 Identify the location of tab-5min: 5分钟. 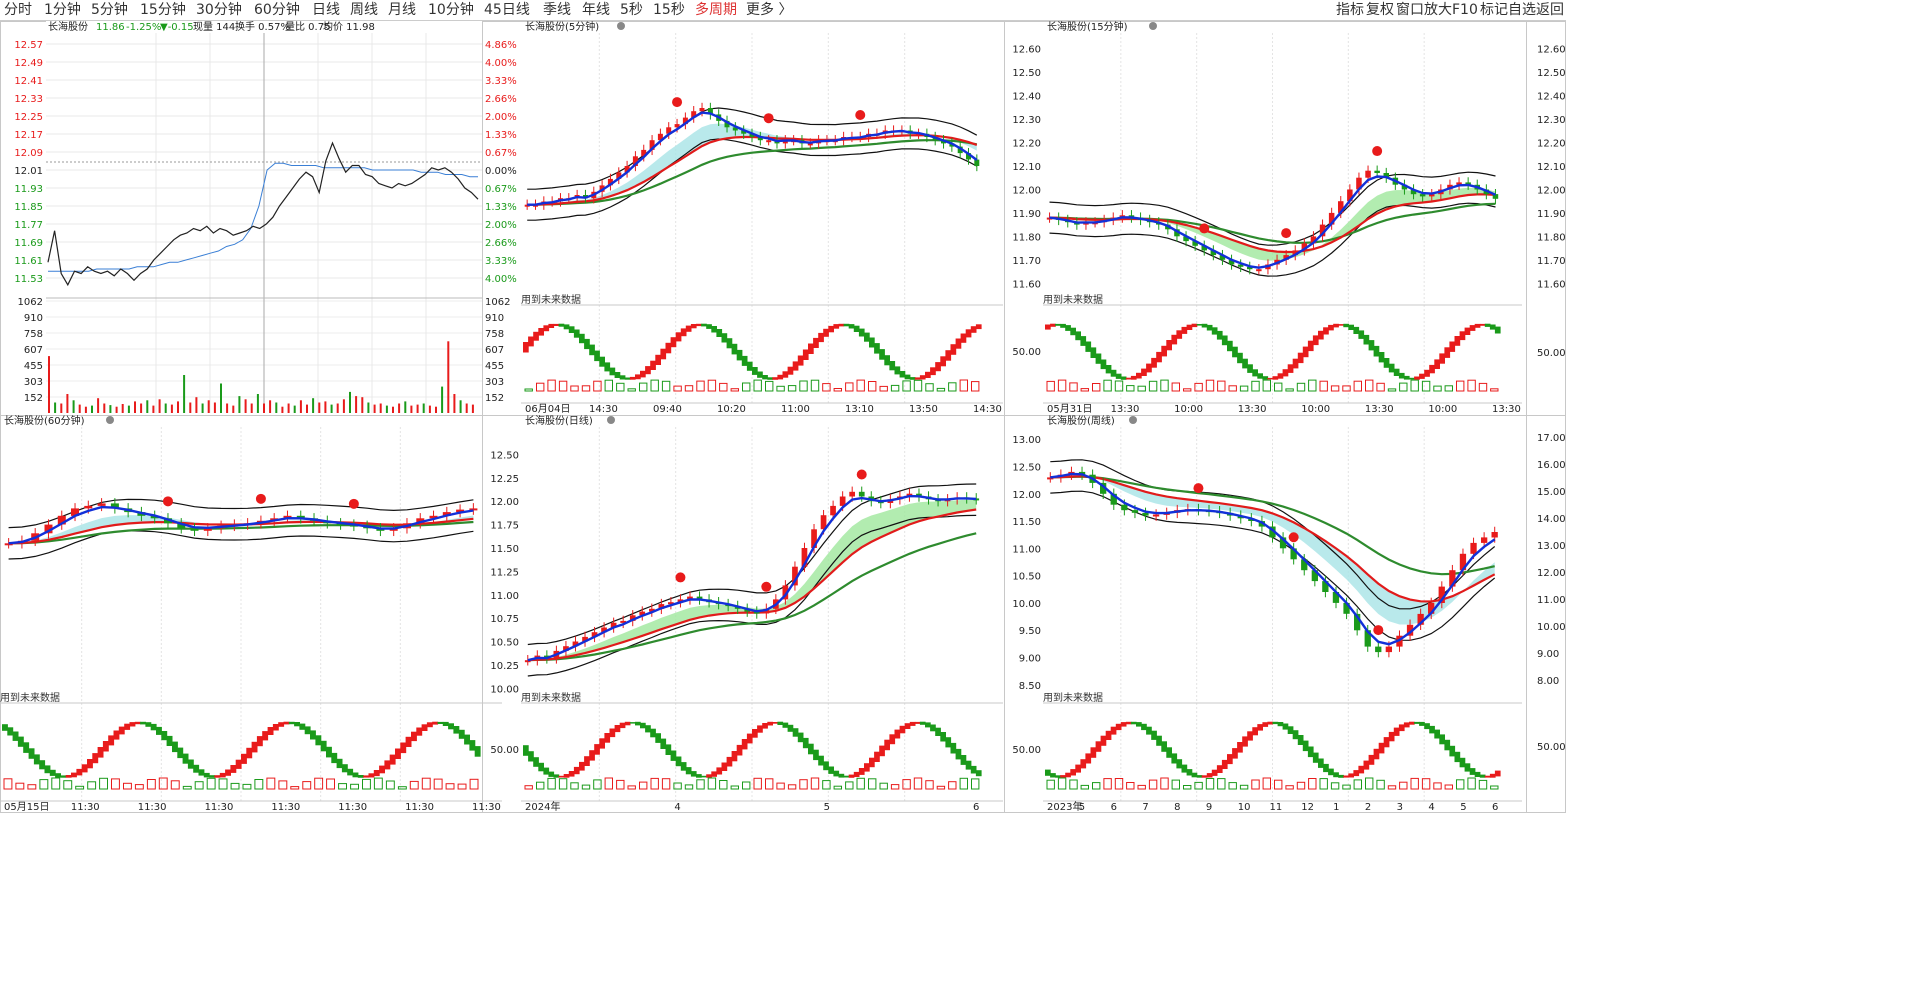
(109, 10).